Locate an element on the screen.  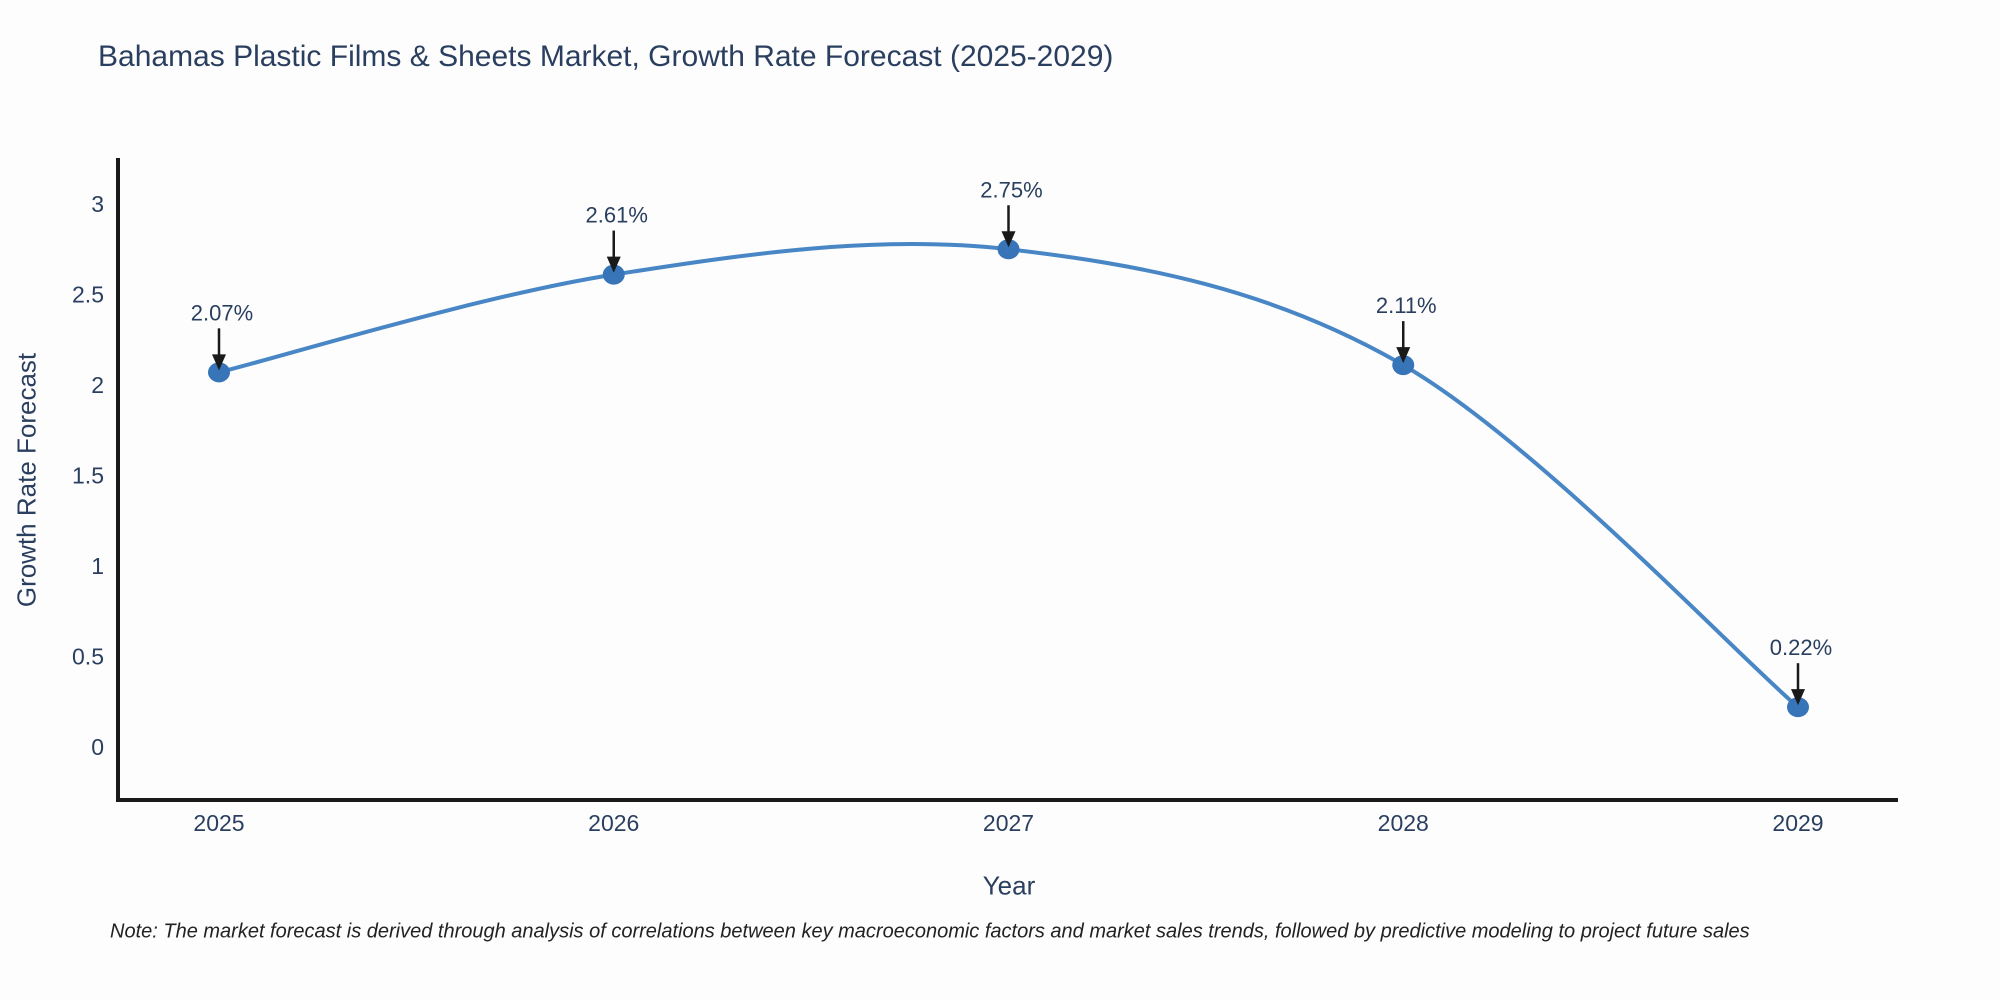
x-tick-label: 2027 is located at coordinates (1008, 823).